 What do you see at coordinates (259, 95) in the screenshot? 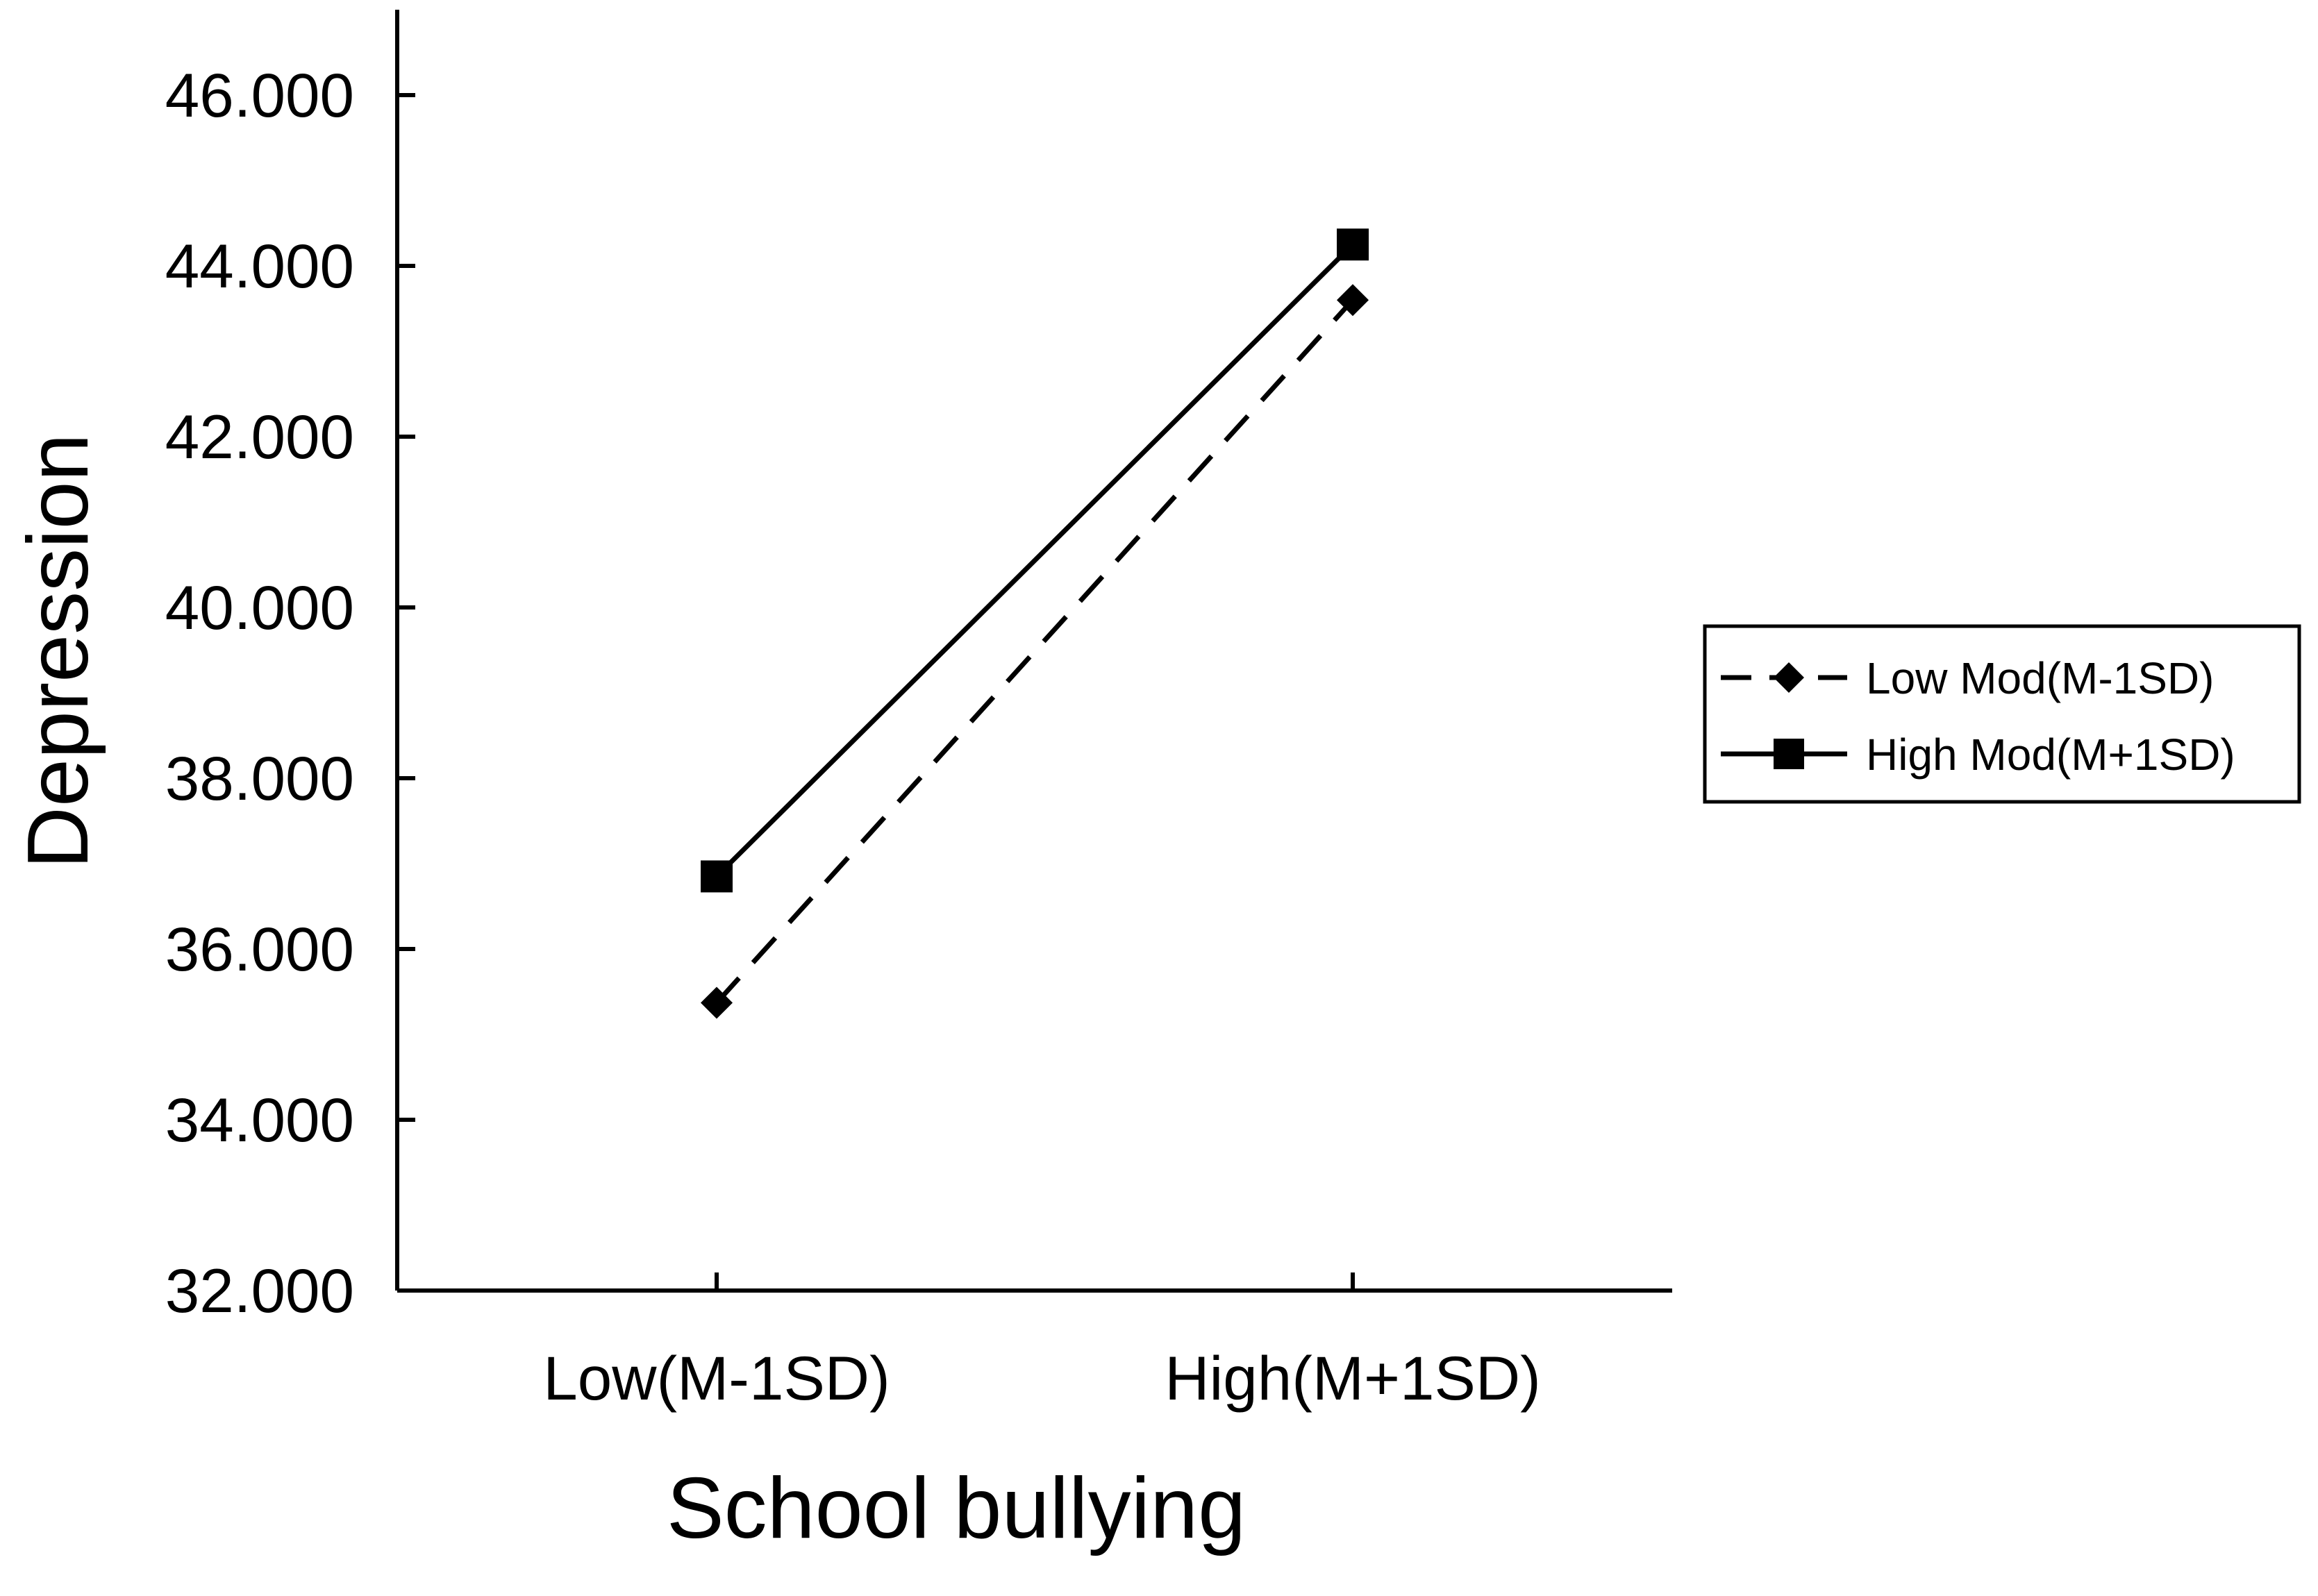
I see `y-tick-label: 46.000` at bounding box center [259, 95].